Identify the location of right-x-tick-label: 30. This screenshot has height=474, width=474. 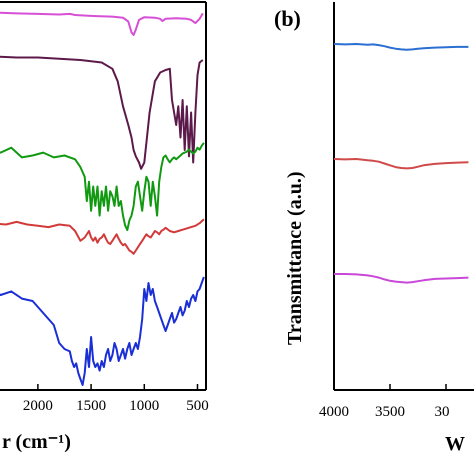
(442, 412).